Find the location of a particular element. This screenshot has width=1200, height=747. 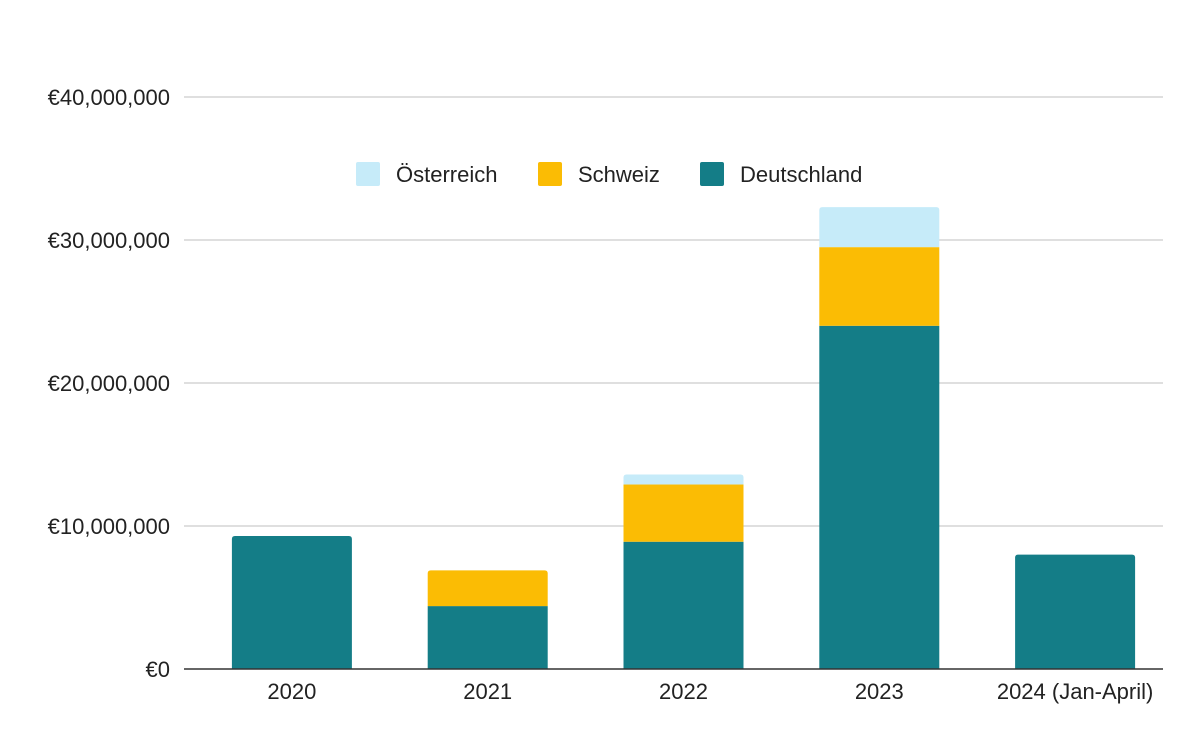

y-tick-label: €0 is located at coordinates (158, 669).